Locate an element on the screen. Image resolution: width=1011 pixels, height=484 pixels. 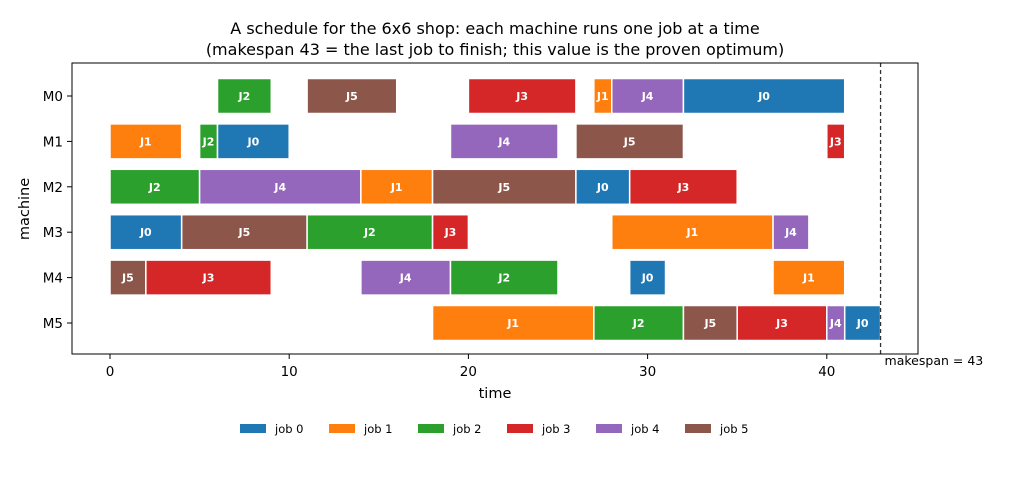
legend-label: job 3 is located at coordinates (556, 429).